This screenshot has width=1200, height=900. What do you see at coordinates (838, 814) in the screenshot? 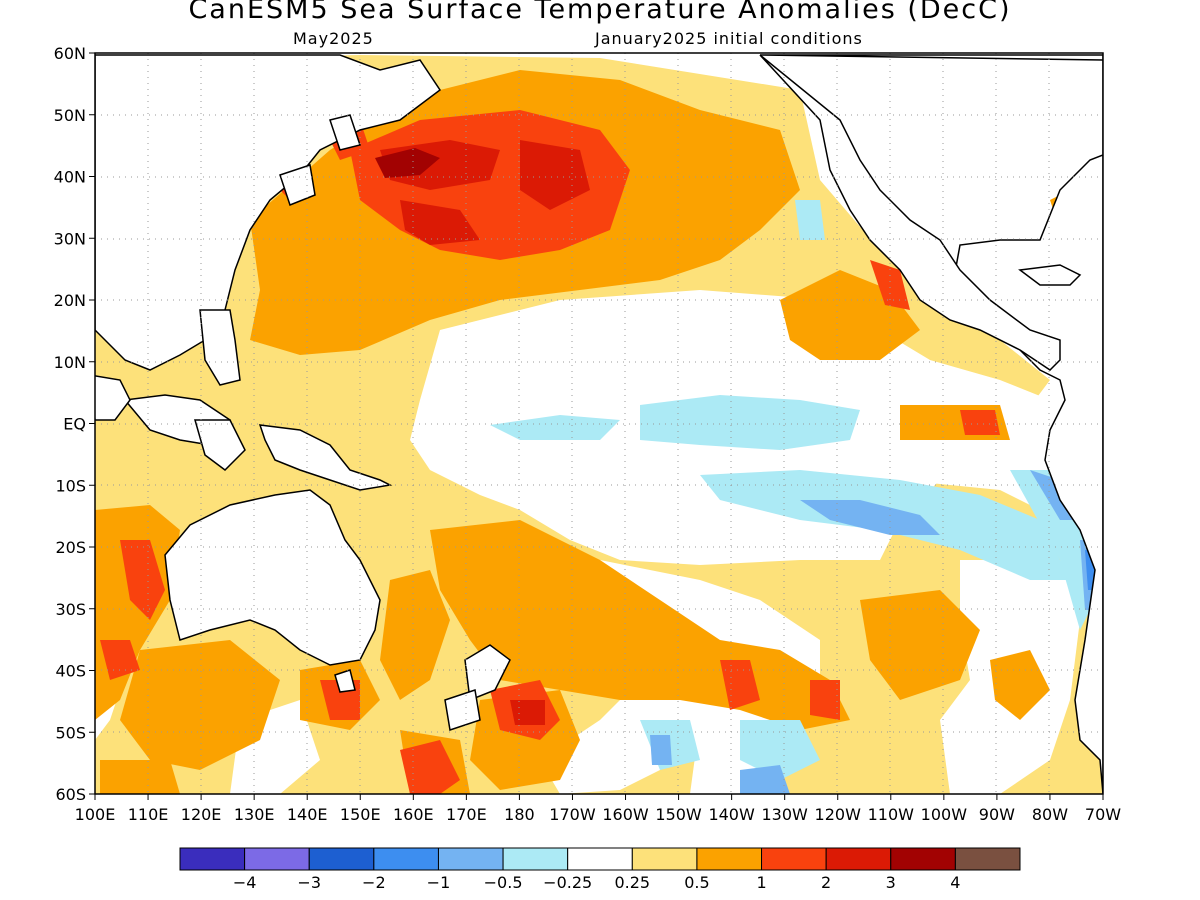
I see `lon-tick-label: 120W` at bounding box center [838, 814].